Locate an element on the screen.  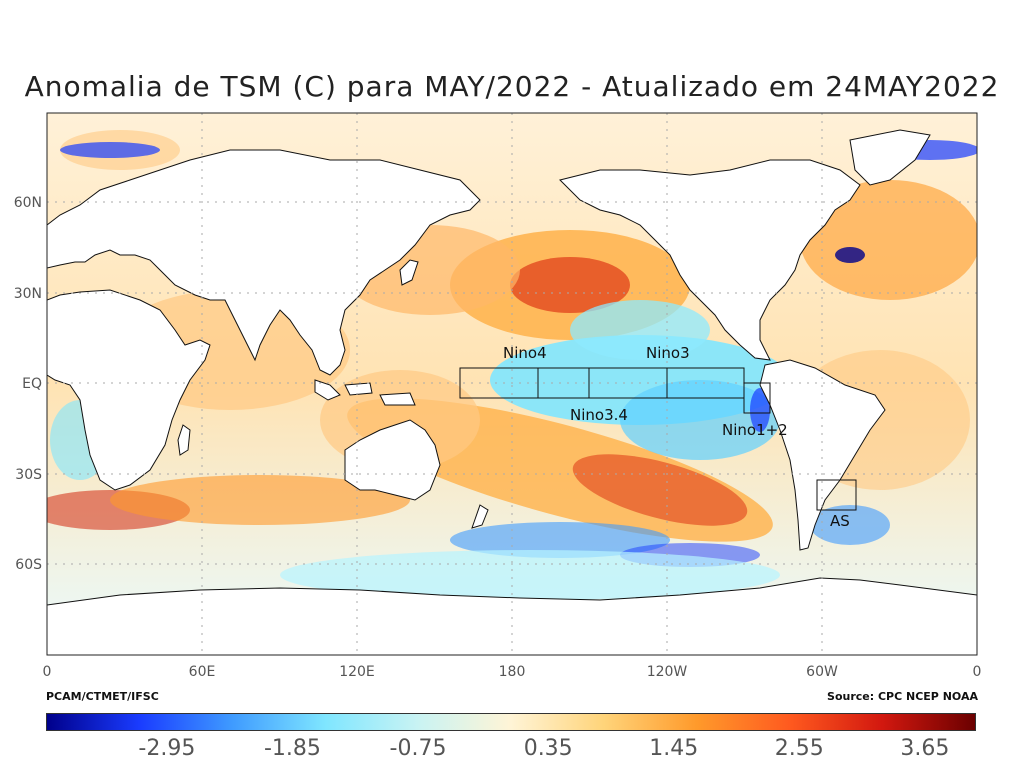
colorbar-tick: -2.95 is located at coordinates (167, 748).